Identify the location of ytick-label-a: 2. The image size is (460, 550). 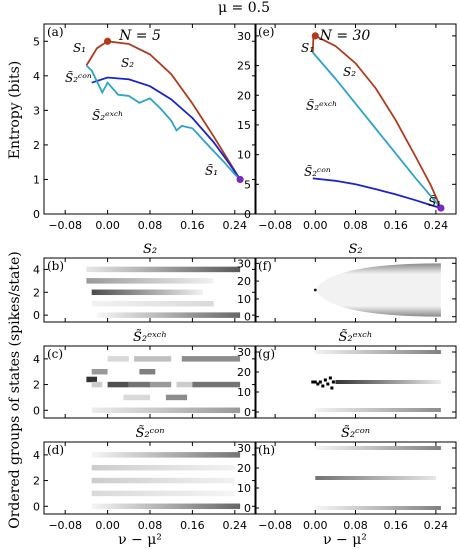
(36, 145).